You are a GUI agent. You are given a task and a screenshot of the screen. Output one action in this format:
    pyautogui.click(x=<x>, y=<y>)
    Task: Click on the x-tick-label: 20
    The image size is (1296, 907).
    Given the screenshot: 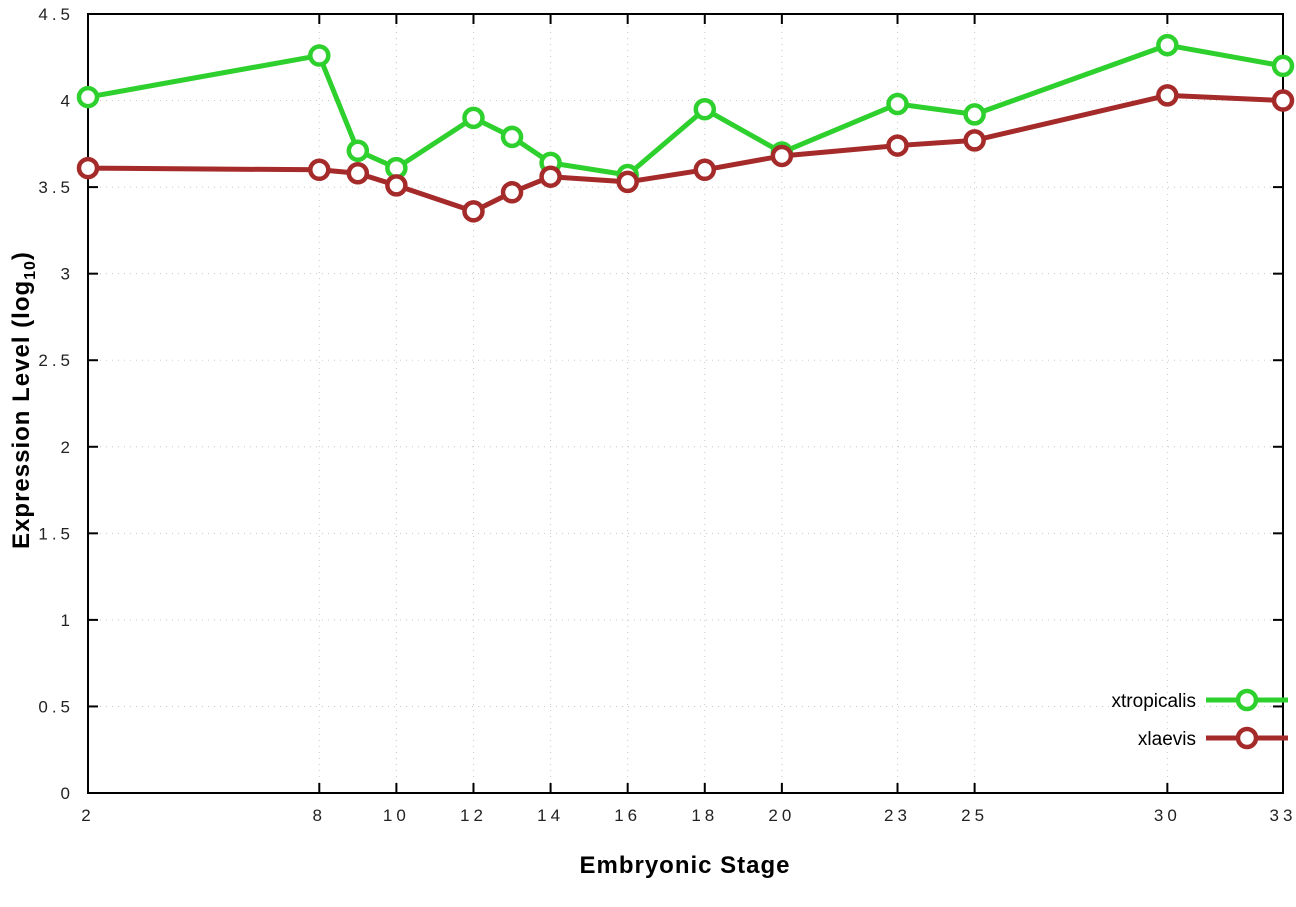 What is the action you would take?
    pyautogui.click(x=781, y=815)
    